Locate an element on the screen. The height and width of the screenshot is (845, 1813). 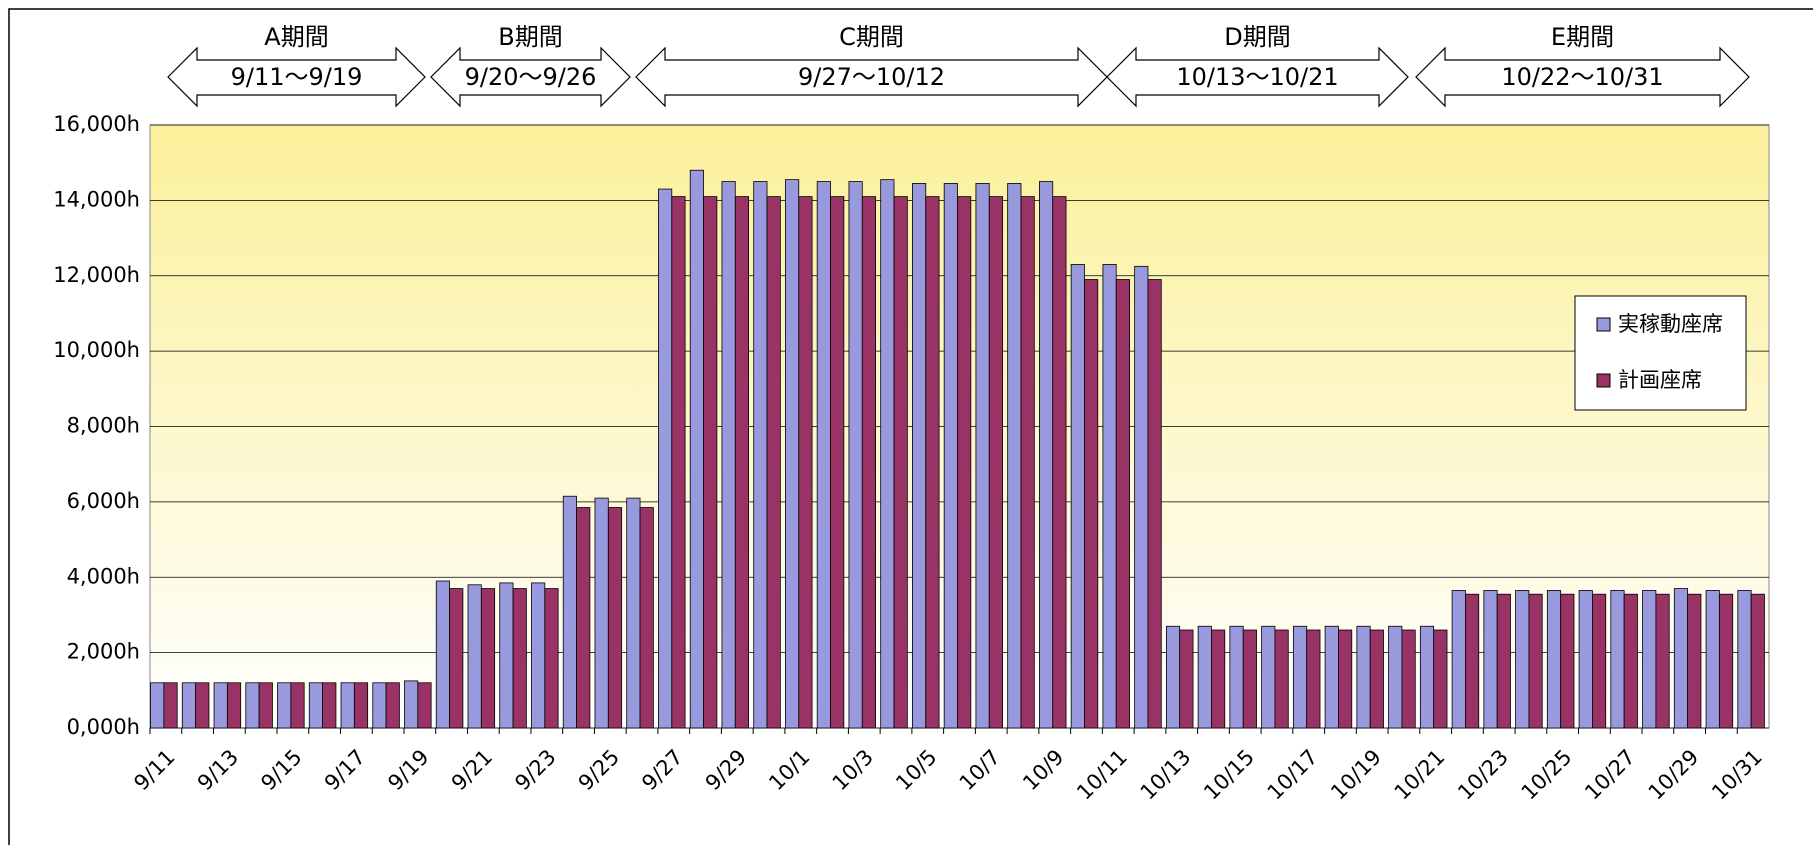
x-tick-label: 10/25 is located at coordinates (1547, 775).